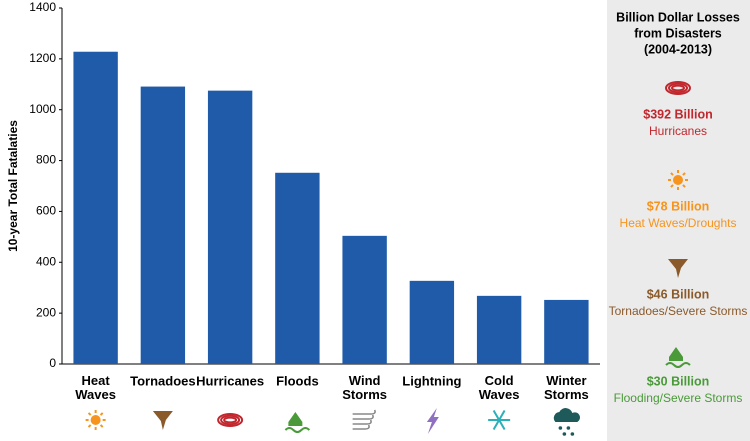 The image size is (750, 441). What do you see at coordinates (42, 7) in the screenshot?
I see `y-tick-label: 1400` at bounding box center [42, 7].